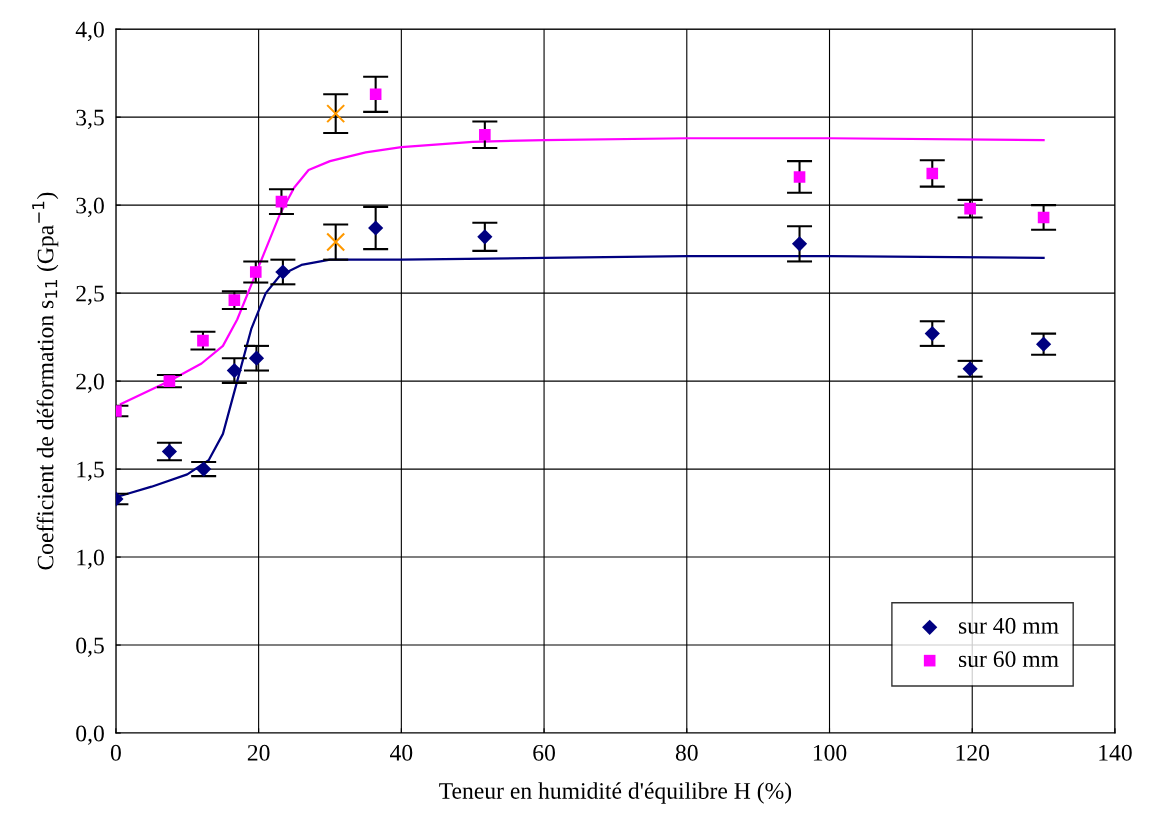 This screenshot has width=1159, height=833. Describe the element at coordinates (686, 752) in the screenshot. I see `x-tick-label: 80` at that location.